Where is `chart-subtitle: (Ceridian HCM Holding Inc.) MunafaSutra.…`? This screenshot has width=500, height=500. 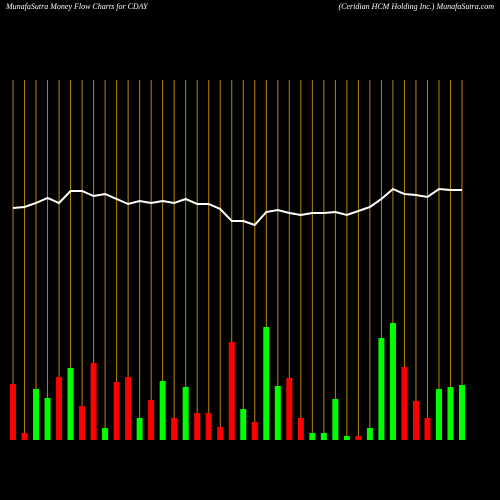
chart-subtitle: (Ceridian HCM Holding Inc.) MunafaSutra.… is located at coordinates (416, 6).